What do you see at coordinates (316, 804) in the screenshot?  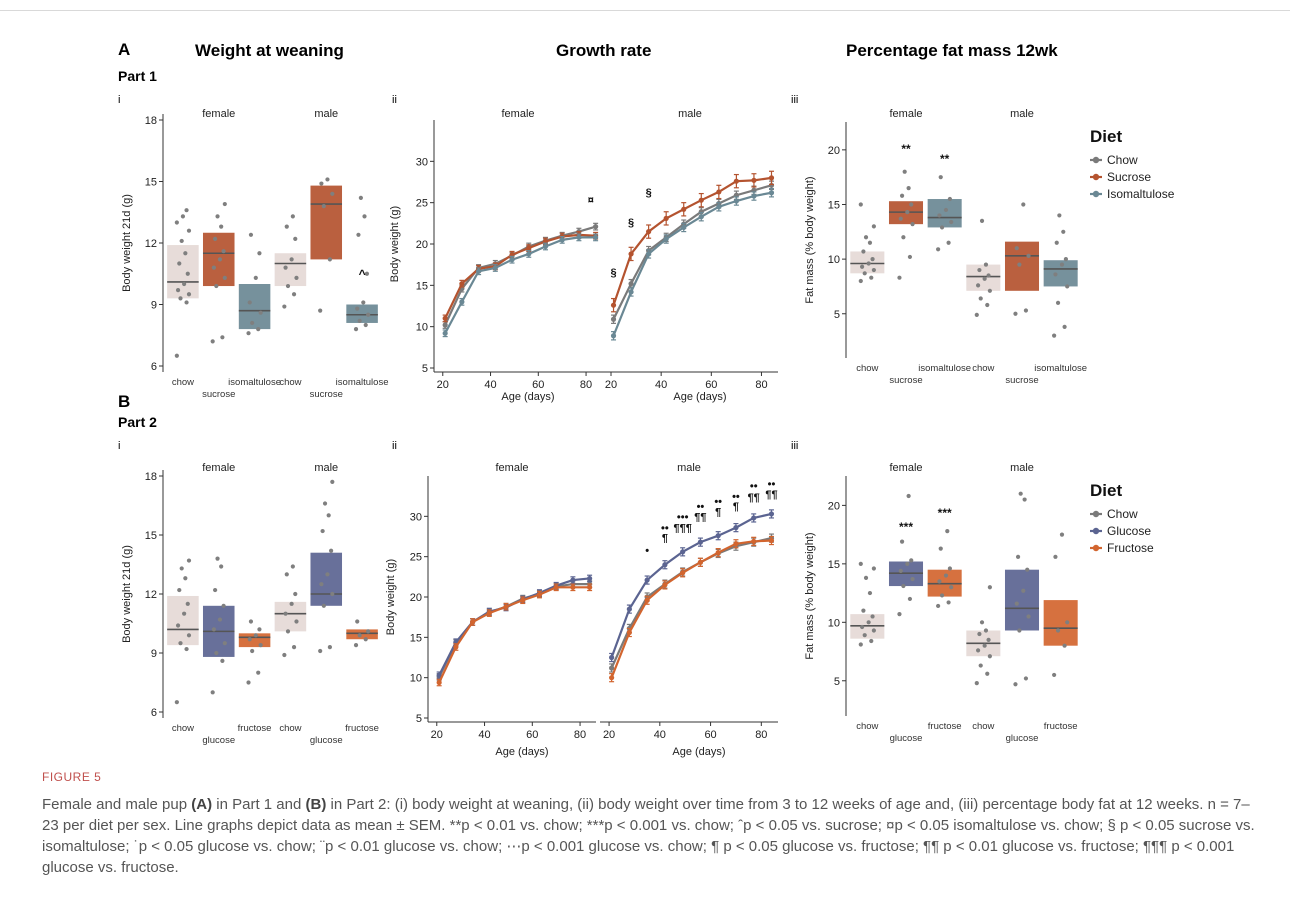 I see `caption-part-b: (B)` at bounding box center [316, 804].